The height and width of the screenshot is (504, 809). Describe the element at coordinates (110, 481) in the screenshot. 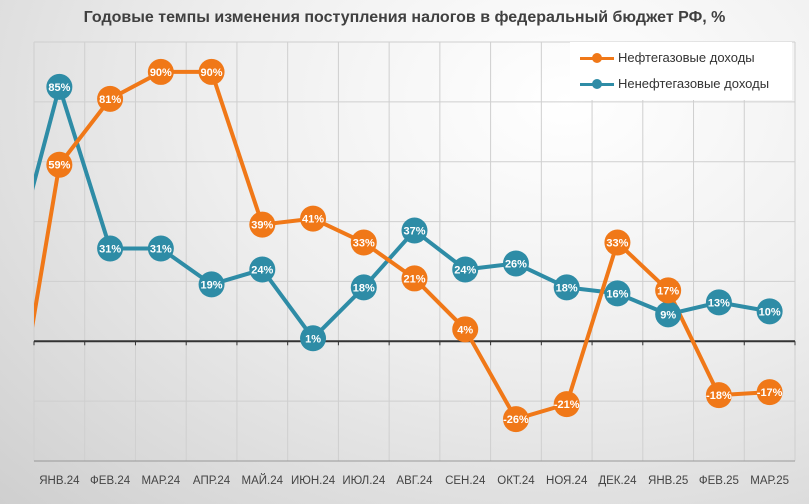

I see `x-tick-label: ФЕВ.24` at that location.